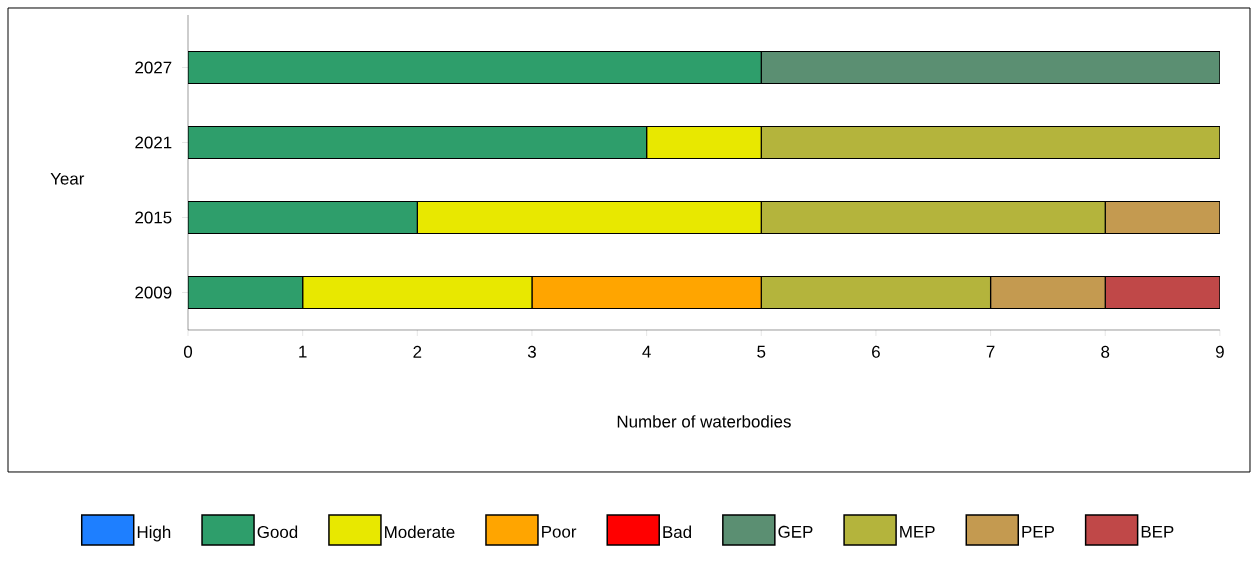 Image resolution: width=1252 pixels, height=585 pixels. What do you see at coordinates (153, 292) in the screenshot?
I see `y-tick-label: 2009` at bounding box center [153, 292].